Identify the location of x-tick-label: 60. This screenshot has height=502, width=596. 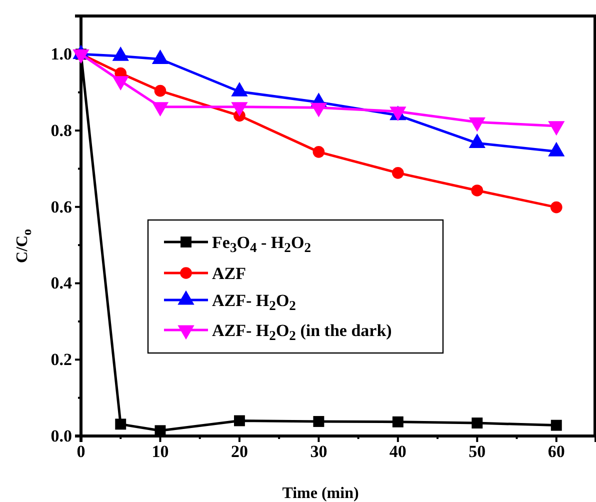
(556, 452).